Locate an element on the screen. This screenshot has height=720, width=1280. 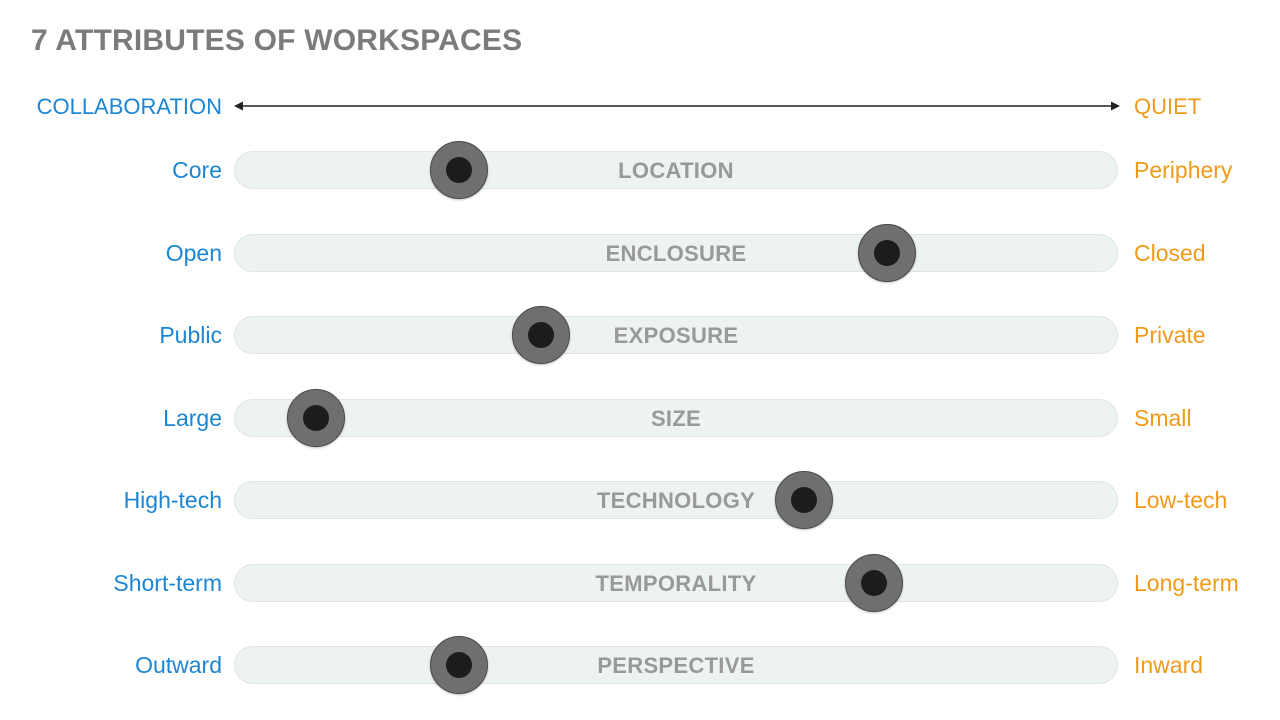
page-title: 7 ATTRIBUTES OF WORKSPACES is located at coordinates (277, 40).